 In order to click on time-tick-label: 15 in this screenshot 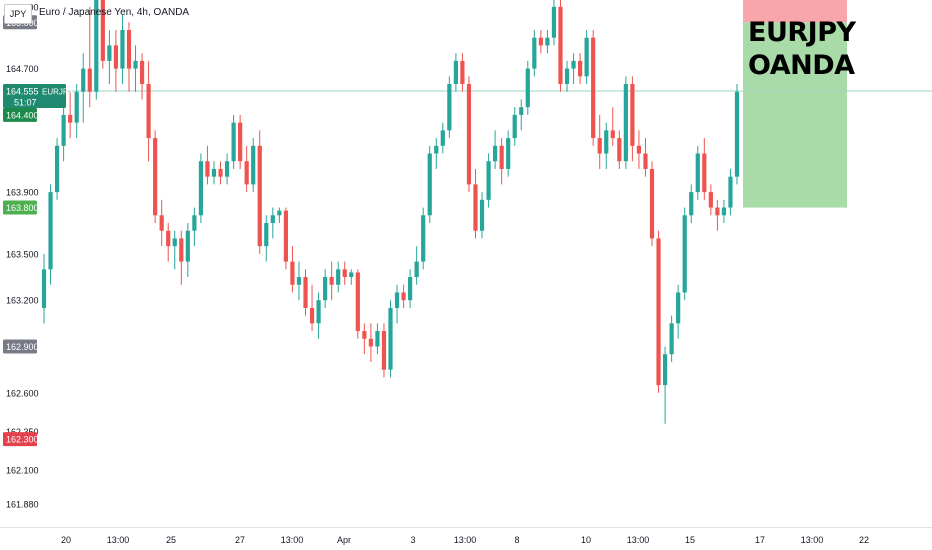, I will do `click(690, 540)`.